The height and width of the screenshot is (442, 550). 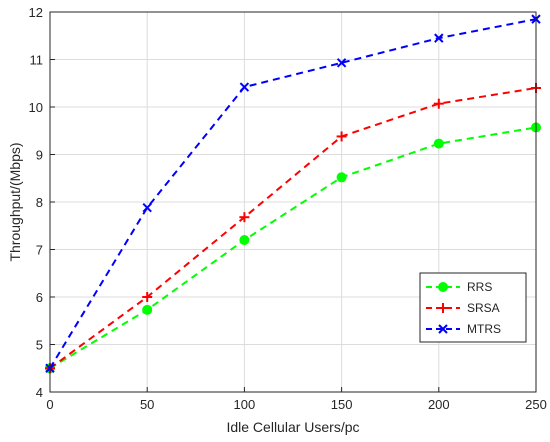 I want to click on y-tick-label: 5, so click(x=39, y=345).